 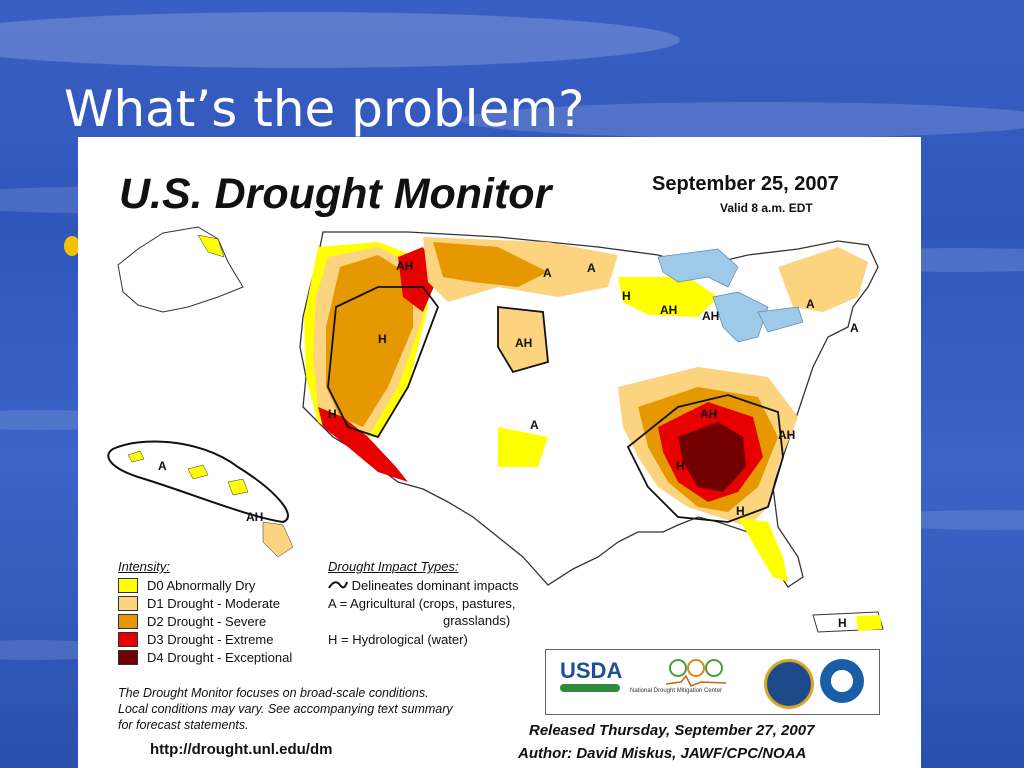 I want to click on author-credit: Author: David Miskus, JAWF/CPC/NOAA, so click(x=662, y=753).